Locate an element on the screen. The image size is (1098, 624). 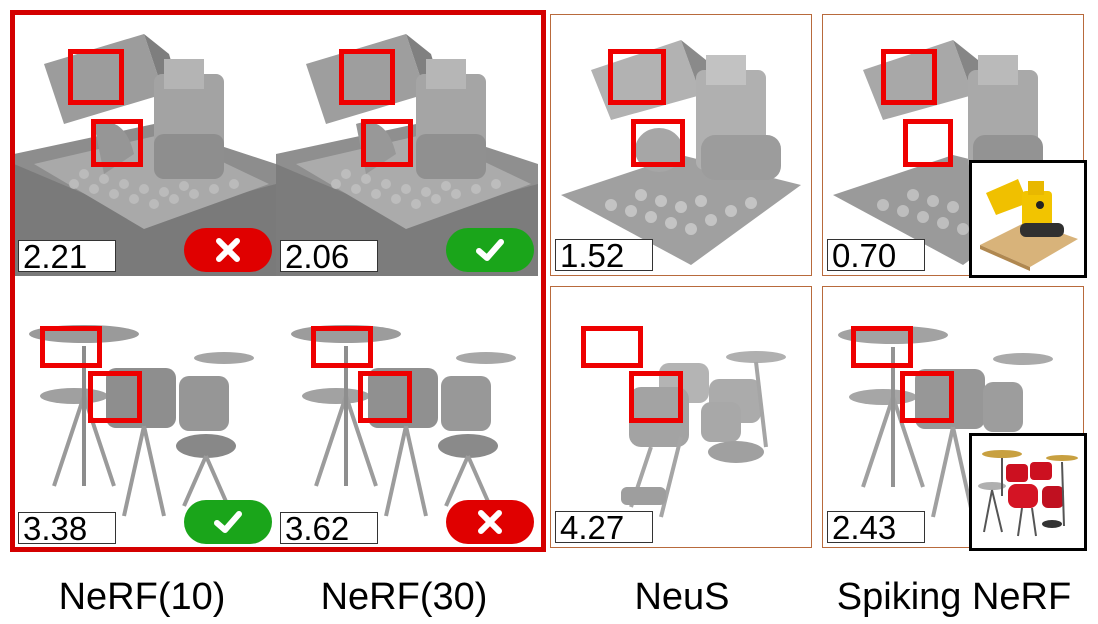
chamfer-score: 2.21 is located at coordinates (67, 256).